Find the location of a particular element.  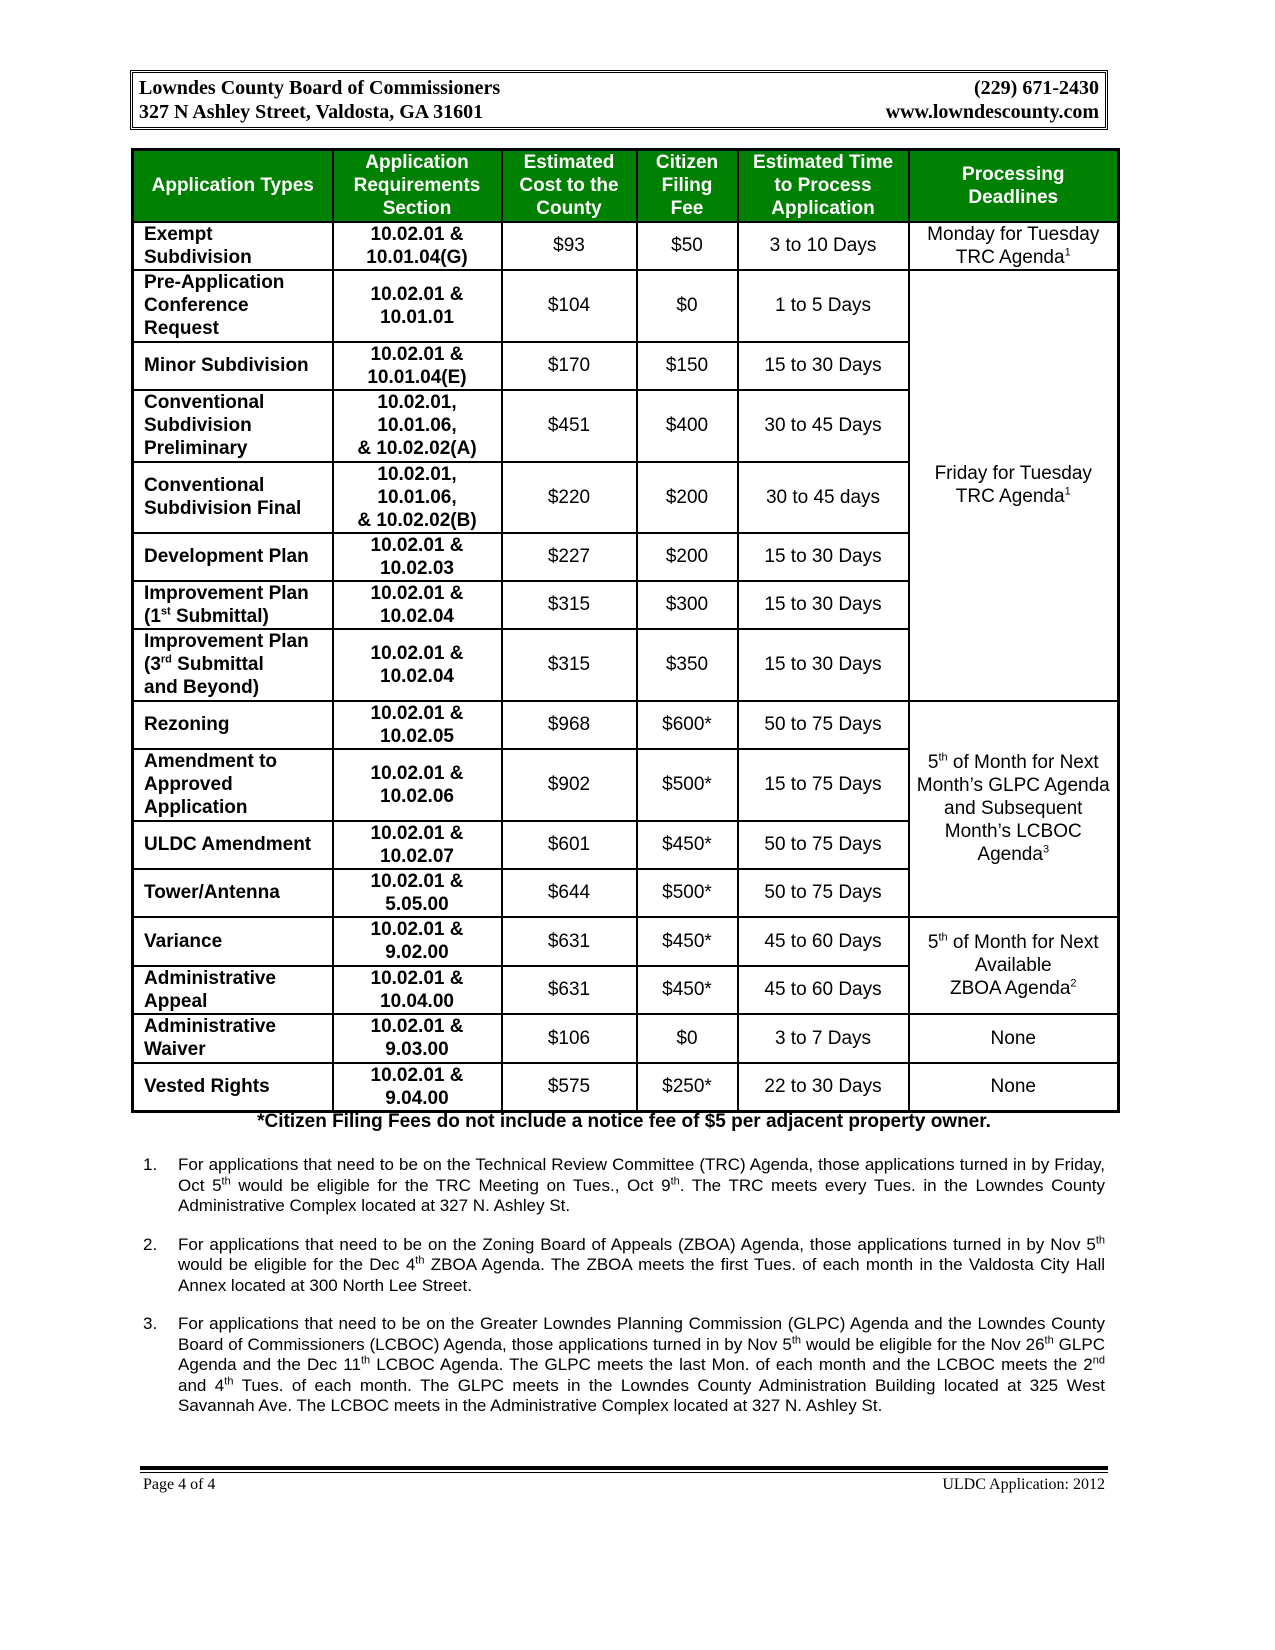

table-cell: 1 to 5 Days is located at coordinates (823, 305).